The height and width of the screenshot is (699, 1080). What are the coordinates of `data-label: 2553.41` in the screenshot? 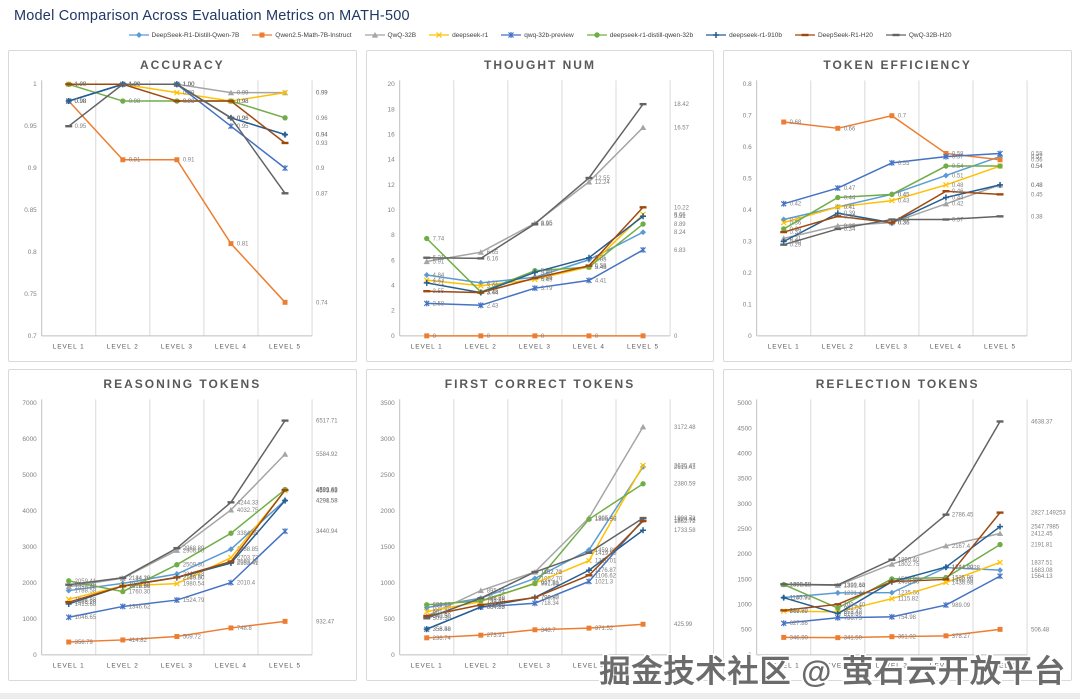 It's located at (248, 564).